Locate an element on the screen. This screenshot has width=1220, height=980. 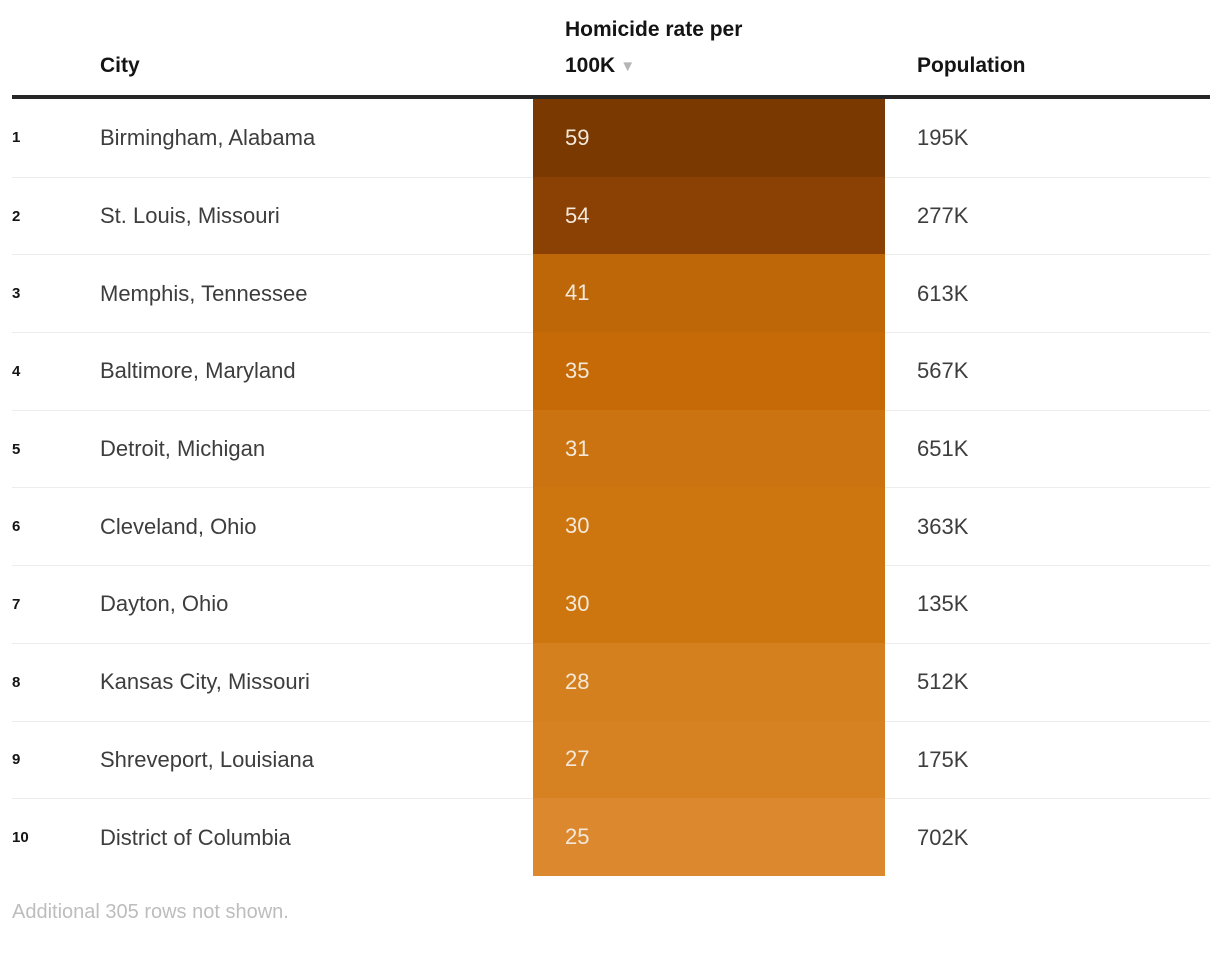
homicide-rate-cell: 41 is located at coordinates (709, 293).